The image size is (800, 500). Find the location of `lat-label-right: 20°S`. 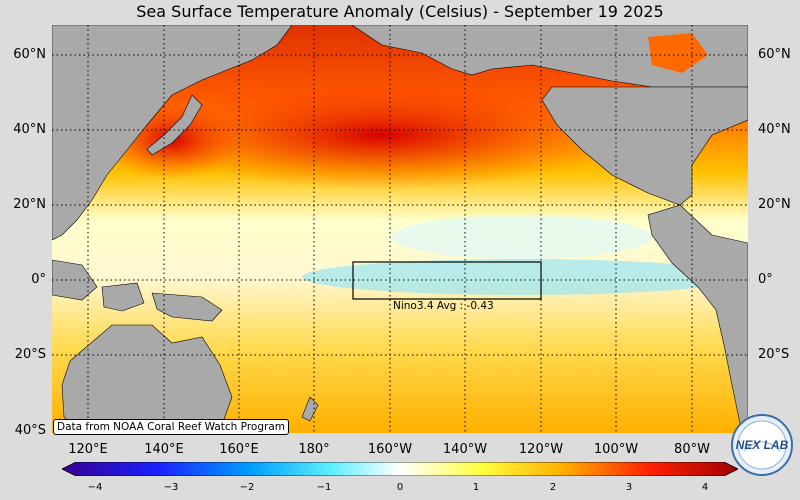

lat-label-right: 20°S is located at coordinates (774, 354).